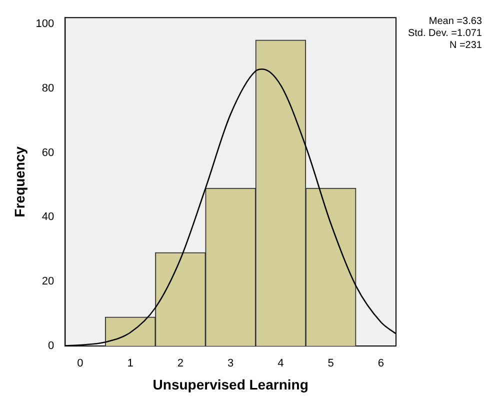  Describe the element at coordinates (130, 364) in the screenshot. I see `x-tick-label: 1` at that location.